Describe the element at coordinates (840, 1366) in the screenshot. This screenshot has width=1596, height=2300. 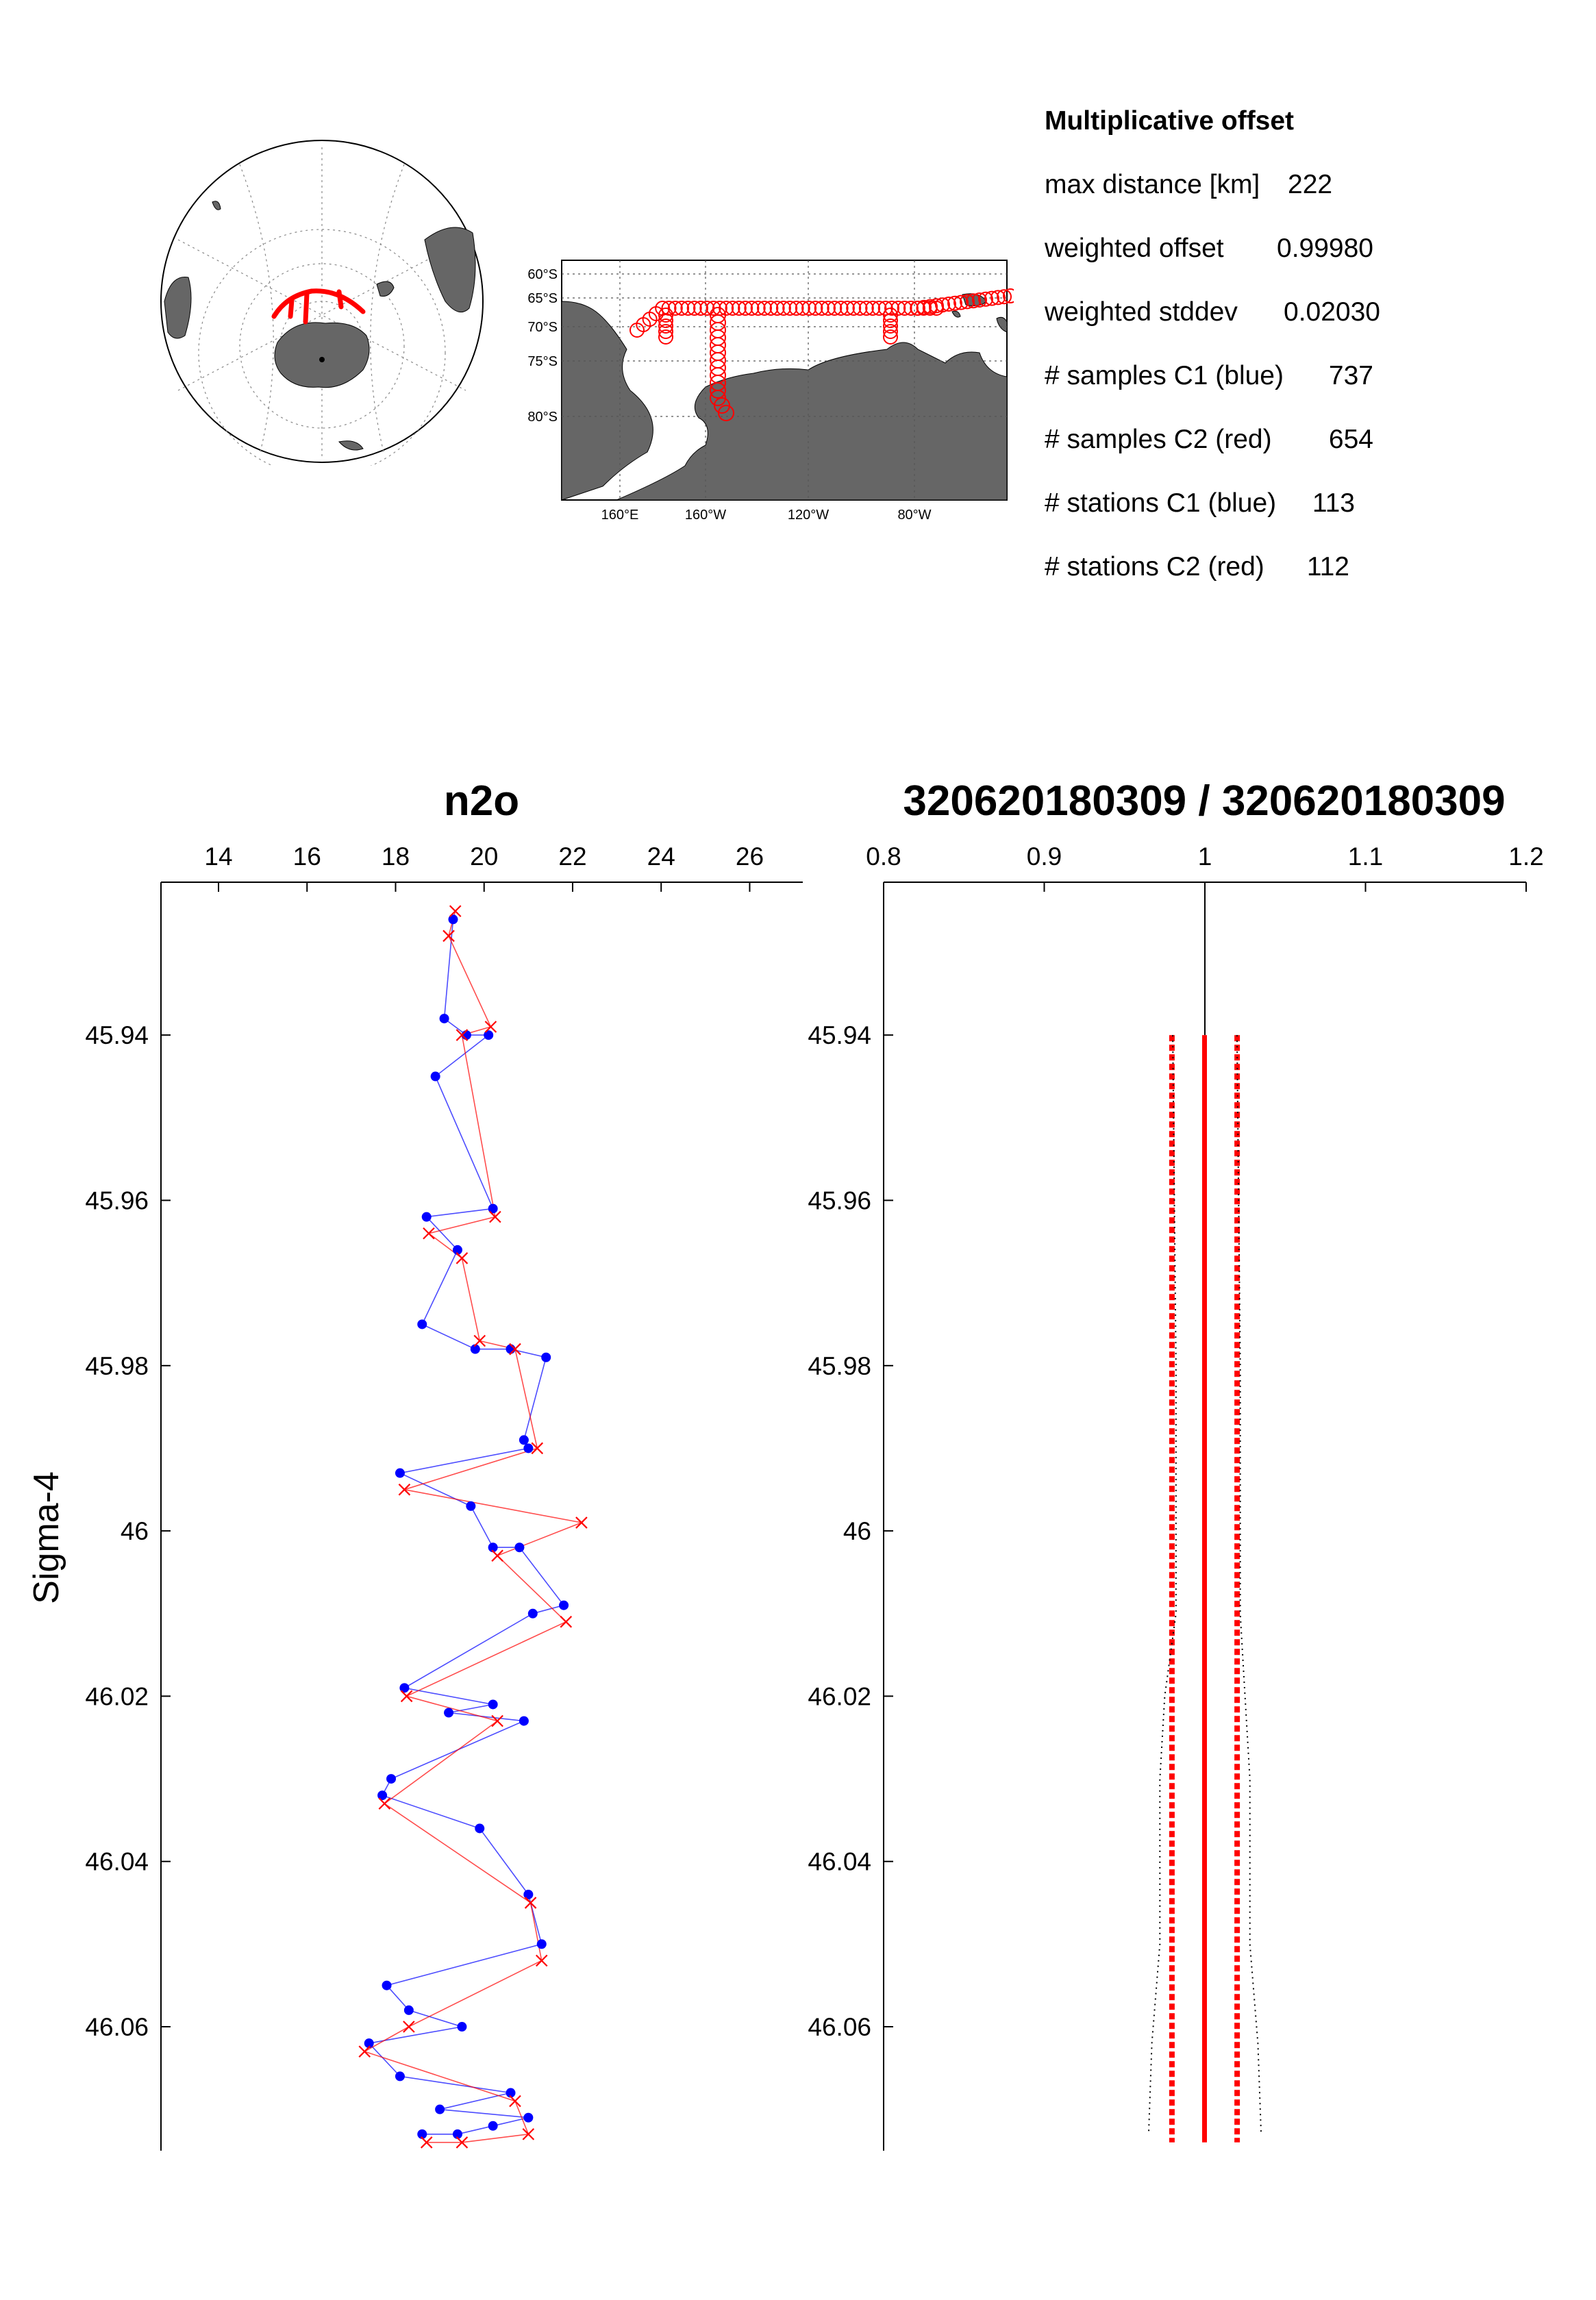
I see `ratio-y-tick-label: 45.98` at that location.